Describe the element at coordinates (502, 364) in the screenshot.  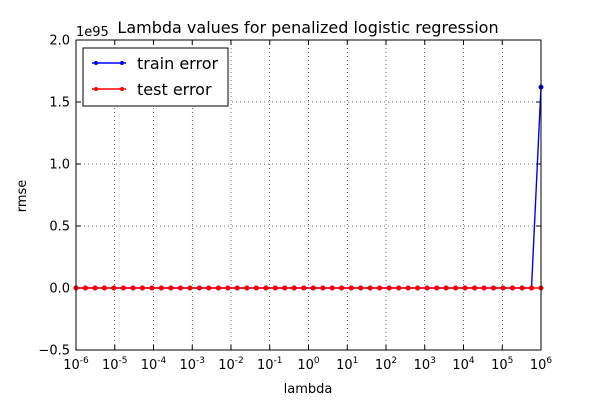
I see `x-tick-label: 10⁵` at that location.